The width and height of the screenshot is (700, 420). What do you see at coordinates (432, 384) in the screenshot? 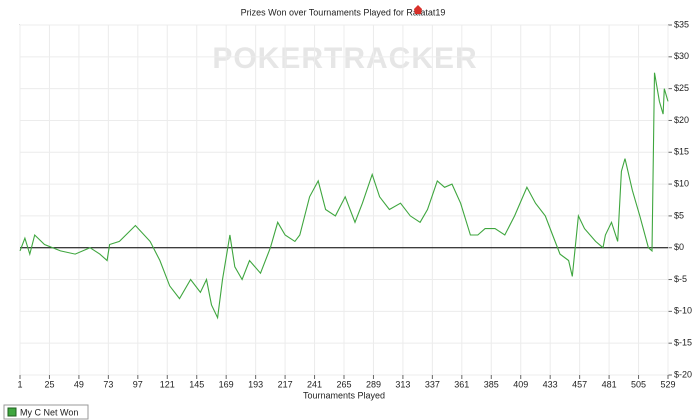
I see `x-tick-label: 337` at bounding box center [432, 384].